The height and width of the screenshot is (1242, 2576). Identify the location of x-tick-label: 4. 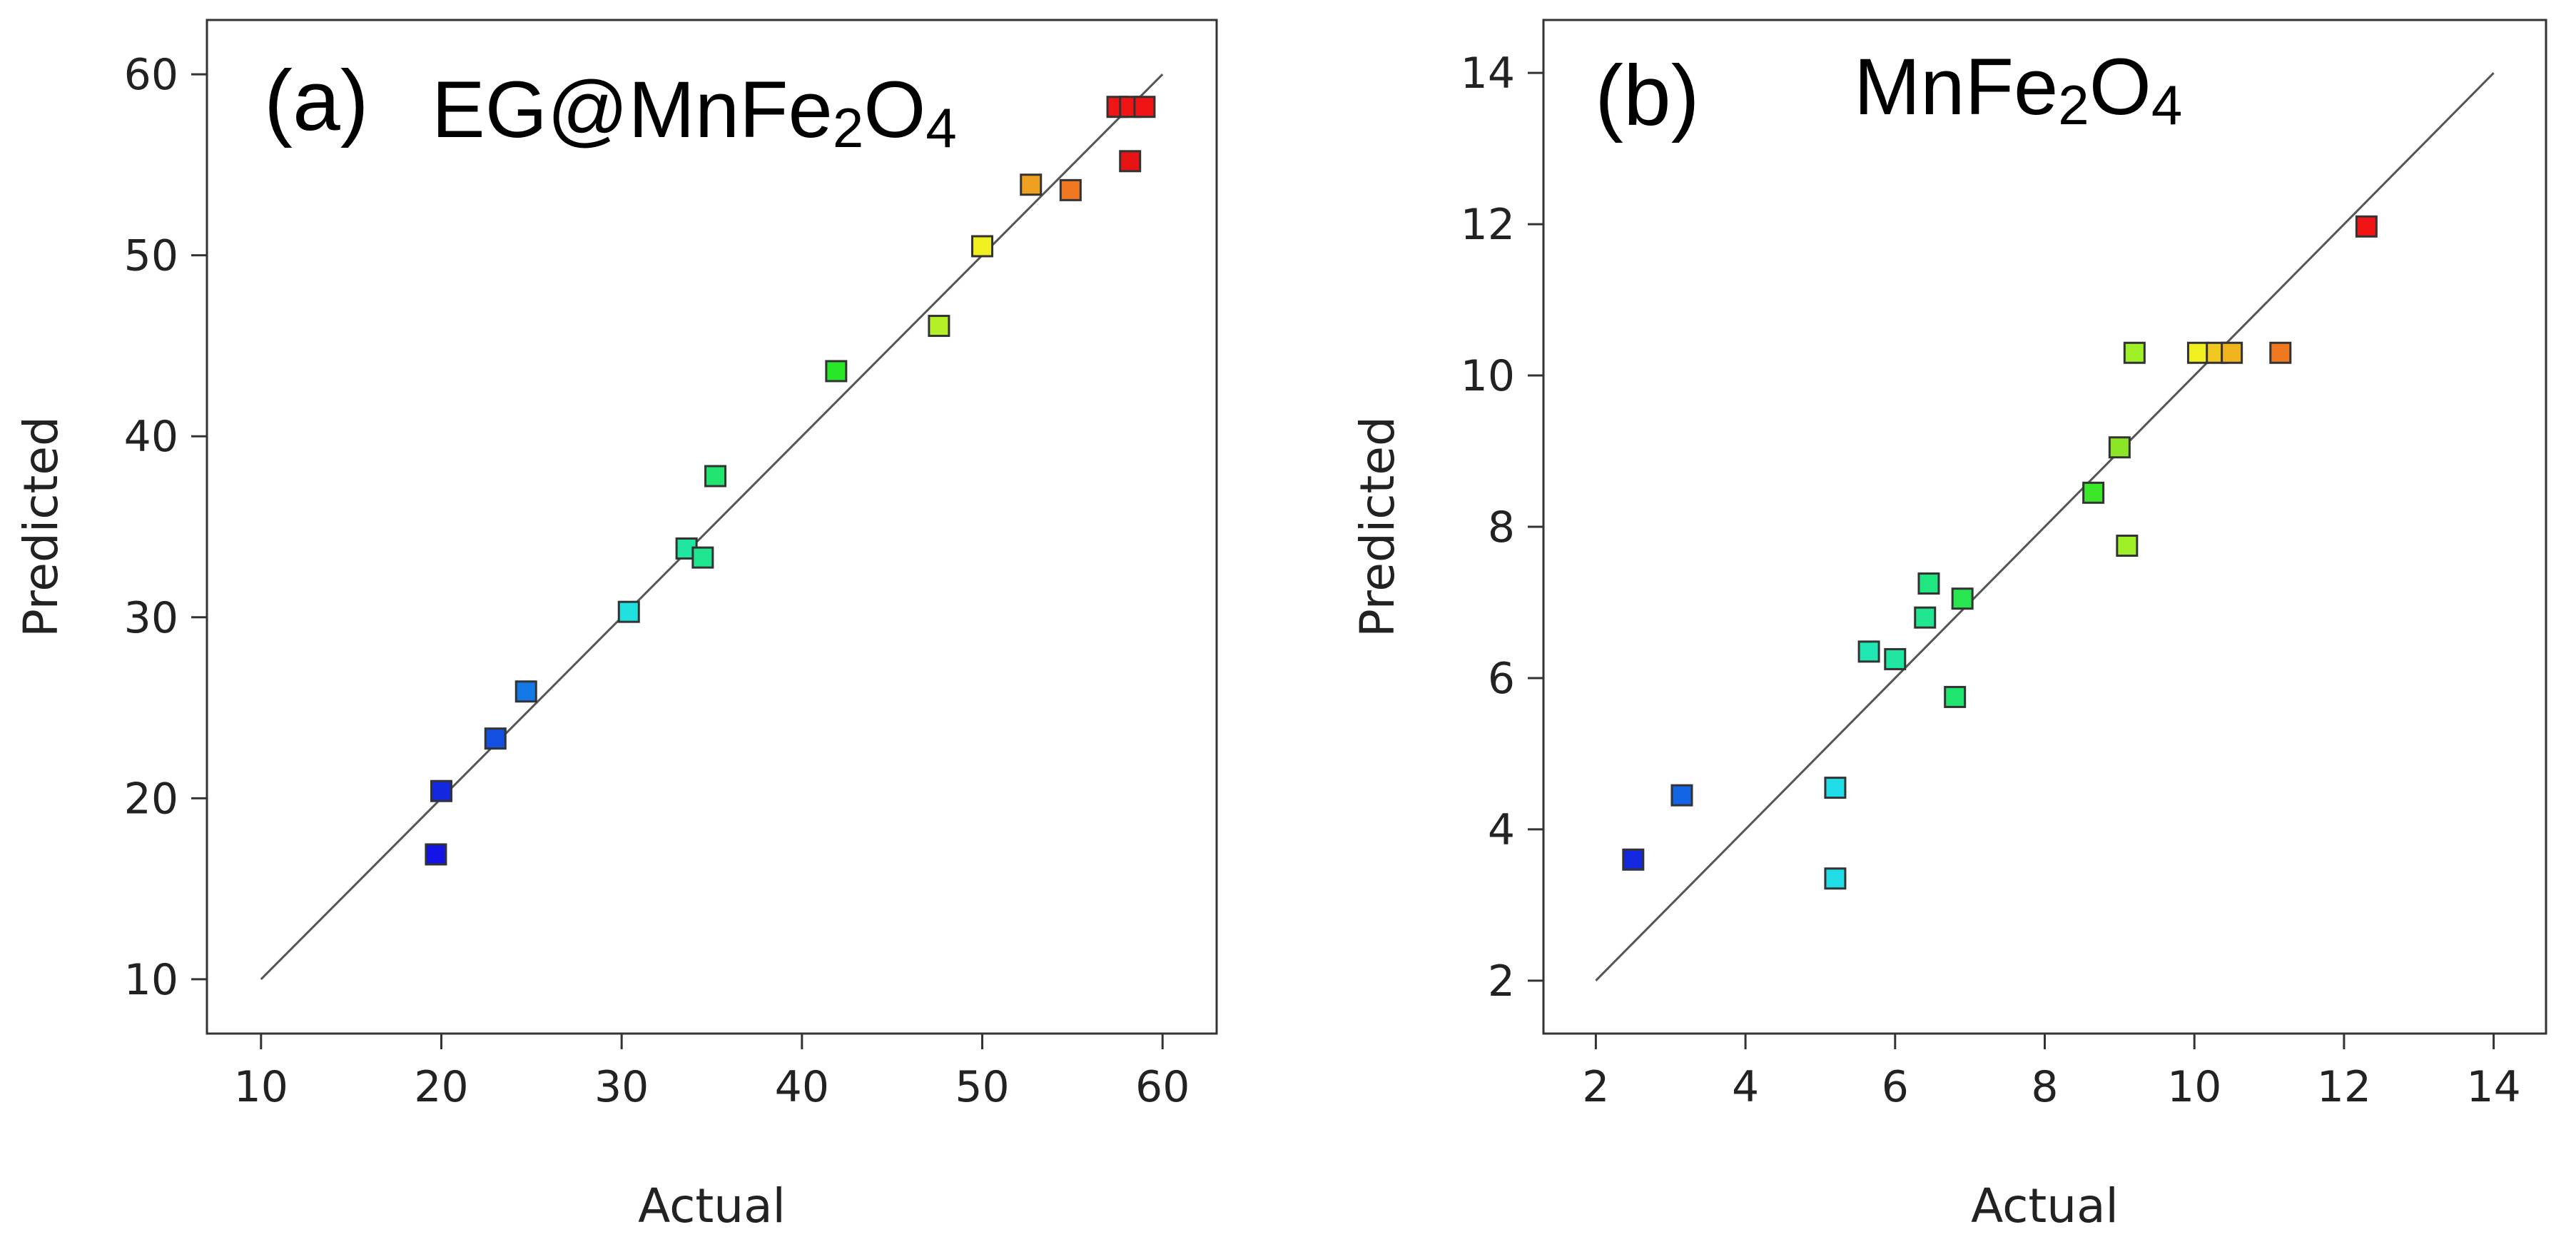
(1745, 1087).